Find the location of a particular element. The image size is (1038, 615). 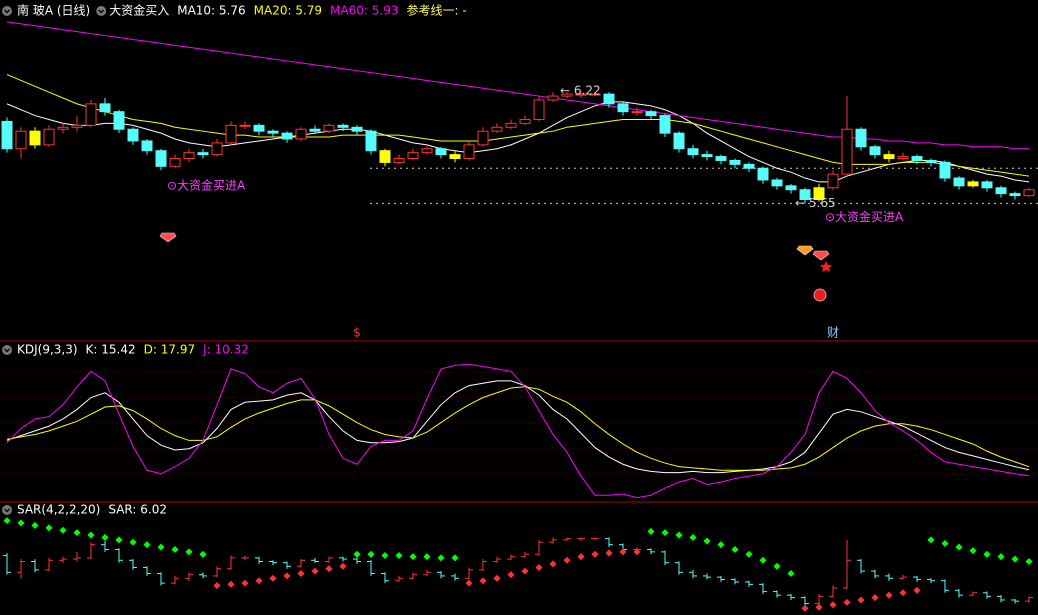

legend-entry: MA60: 5.93 is located at coordinates (364, 11).